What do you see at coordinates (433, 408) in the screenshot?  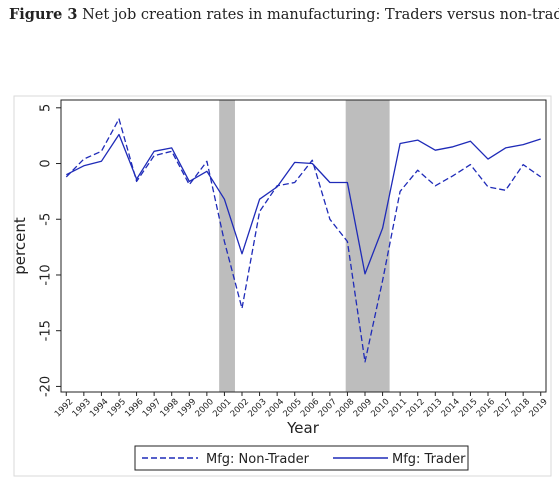 I see `x-tick-label: 2013` at bounding box center [433, 408].